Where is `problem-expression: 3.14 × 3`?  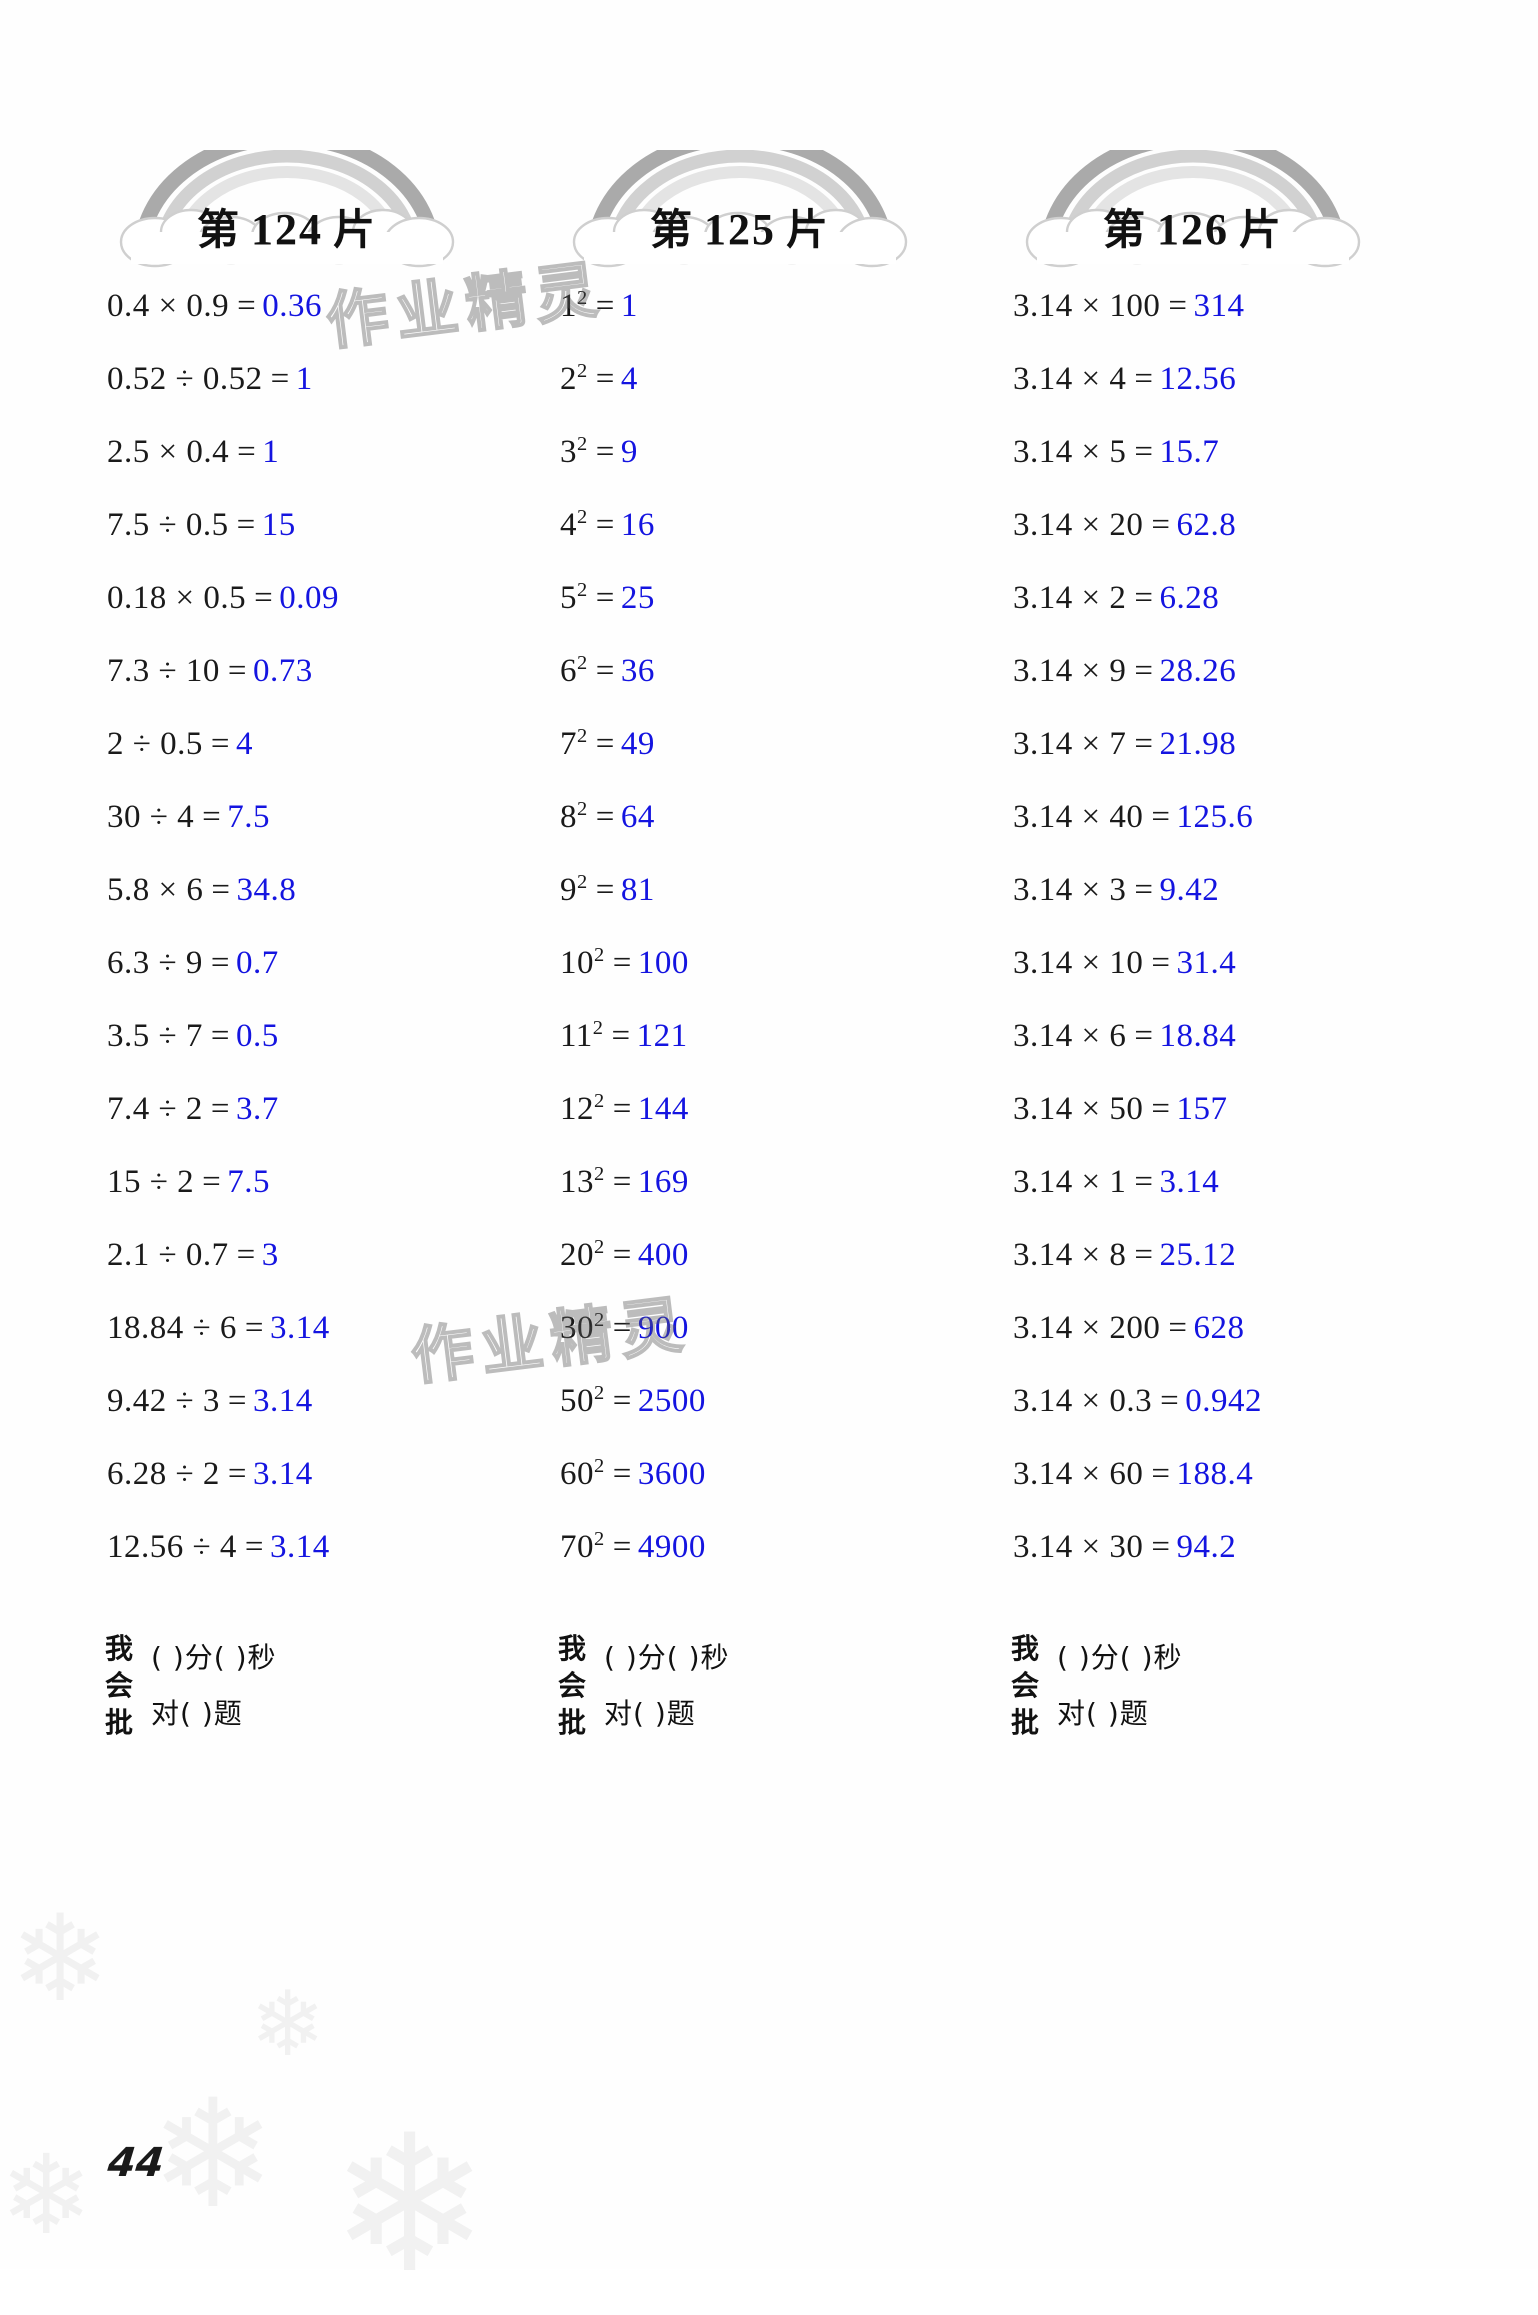
problem-expression: 3.14 × 3 is located at coordinates (1070, 890).